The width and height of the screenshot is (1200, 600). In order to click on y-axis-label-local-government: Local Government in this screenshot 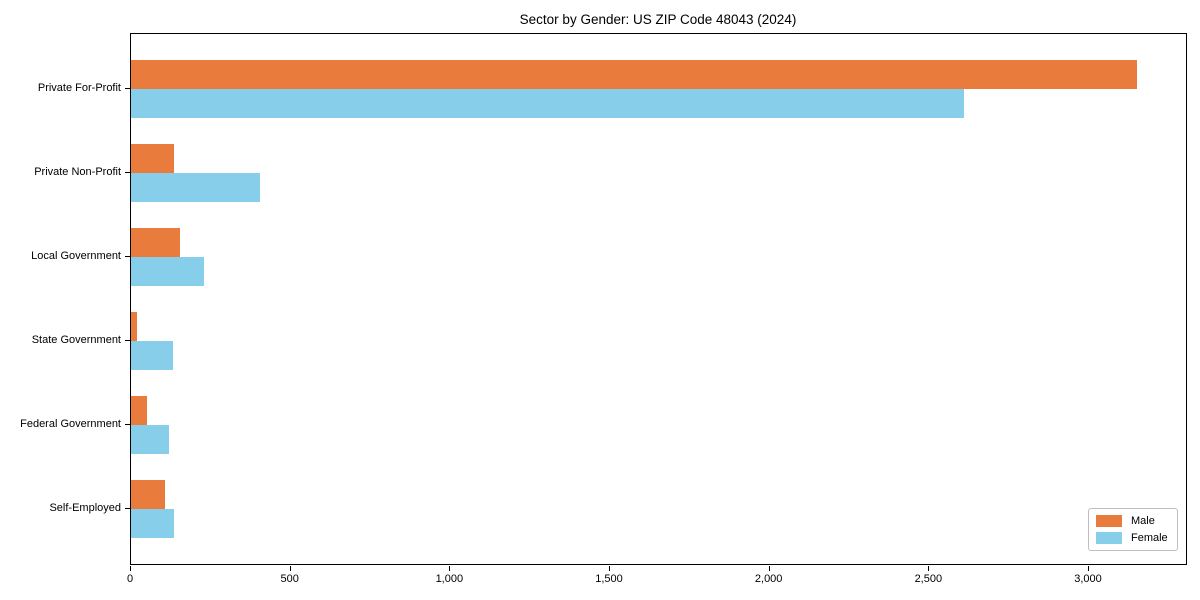, I will do `click(76, 255)`.